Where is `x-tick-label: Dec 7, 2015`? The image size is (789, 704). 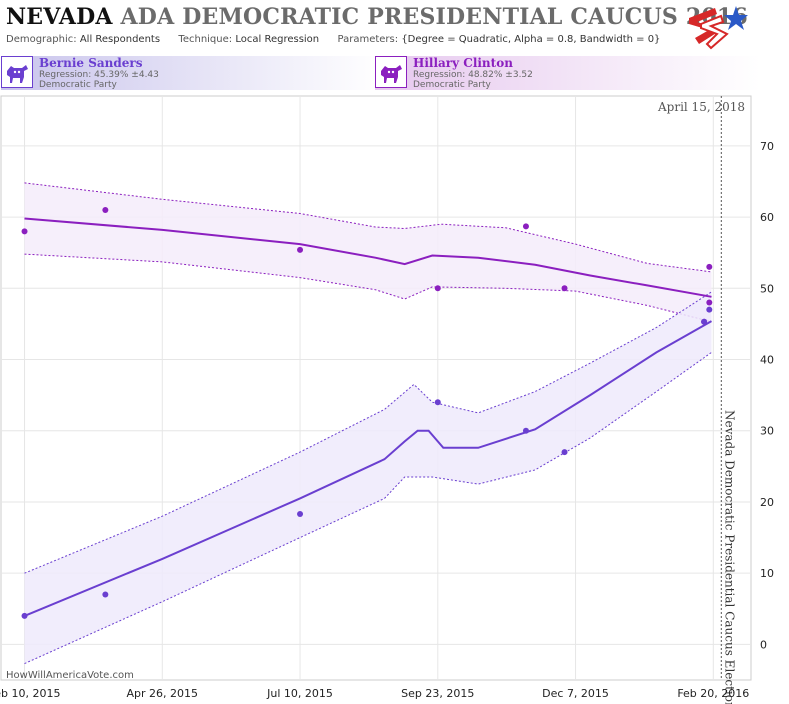 x-tick-label: Dec 7, 2015 is located at coordinates (575, 693).